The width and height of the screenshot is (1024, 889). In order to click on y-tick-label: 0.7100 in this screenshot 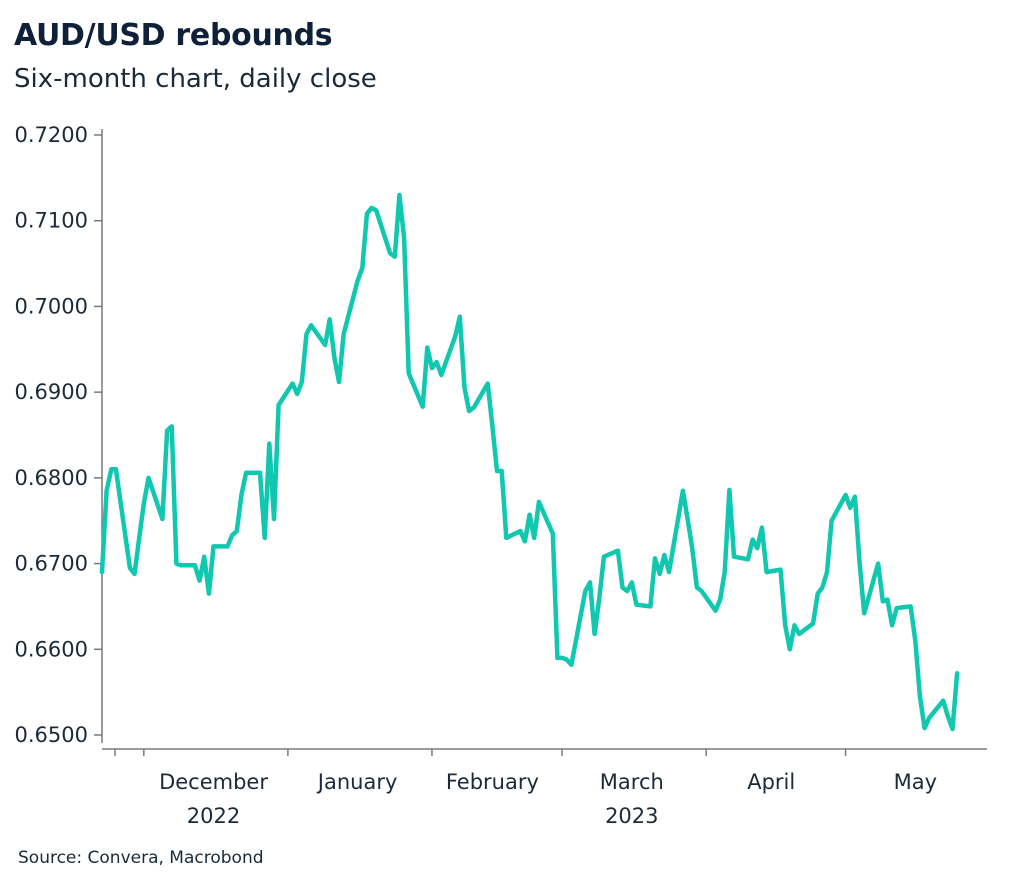, I will do `click(51, 221)`.